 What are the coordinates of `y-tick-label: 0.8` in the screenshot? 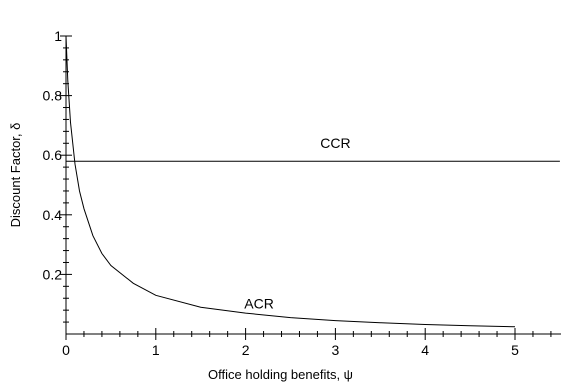 It's located at (53, 96).